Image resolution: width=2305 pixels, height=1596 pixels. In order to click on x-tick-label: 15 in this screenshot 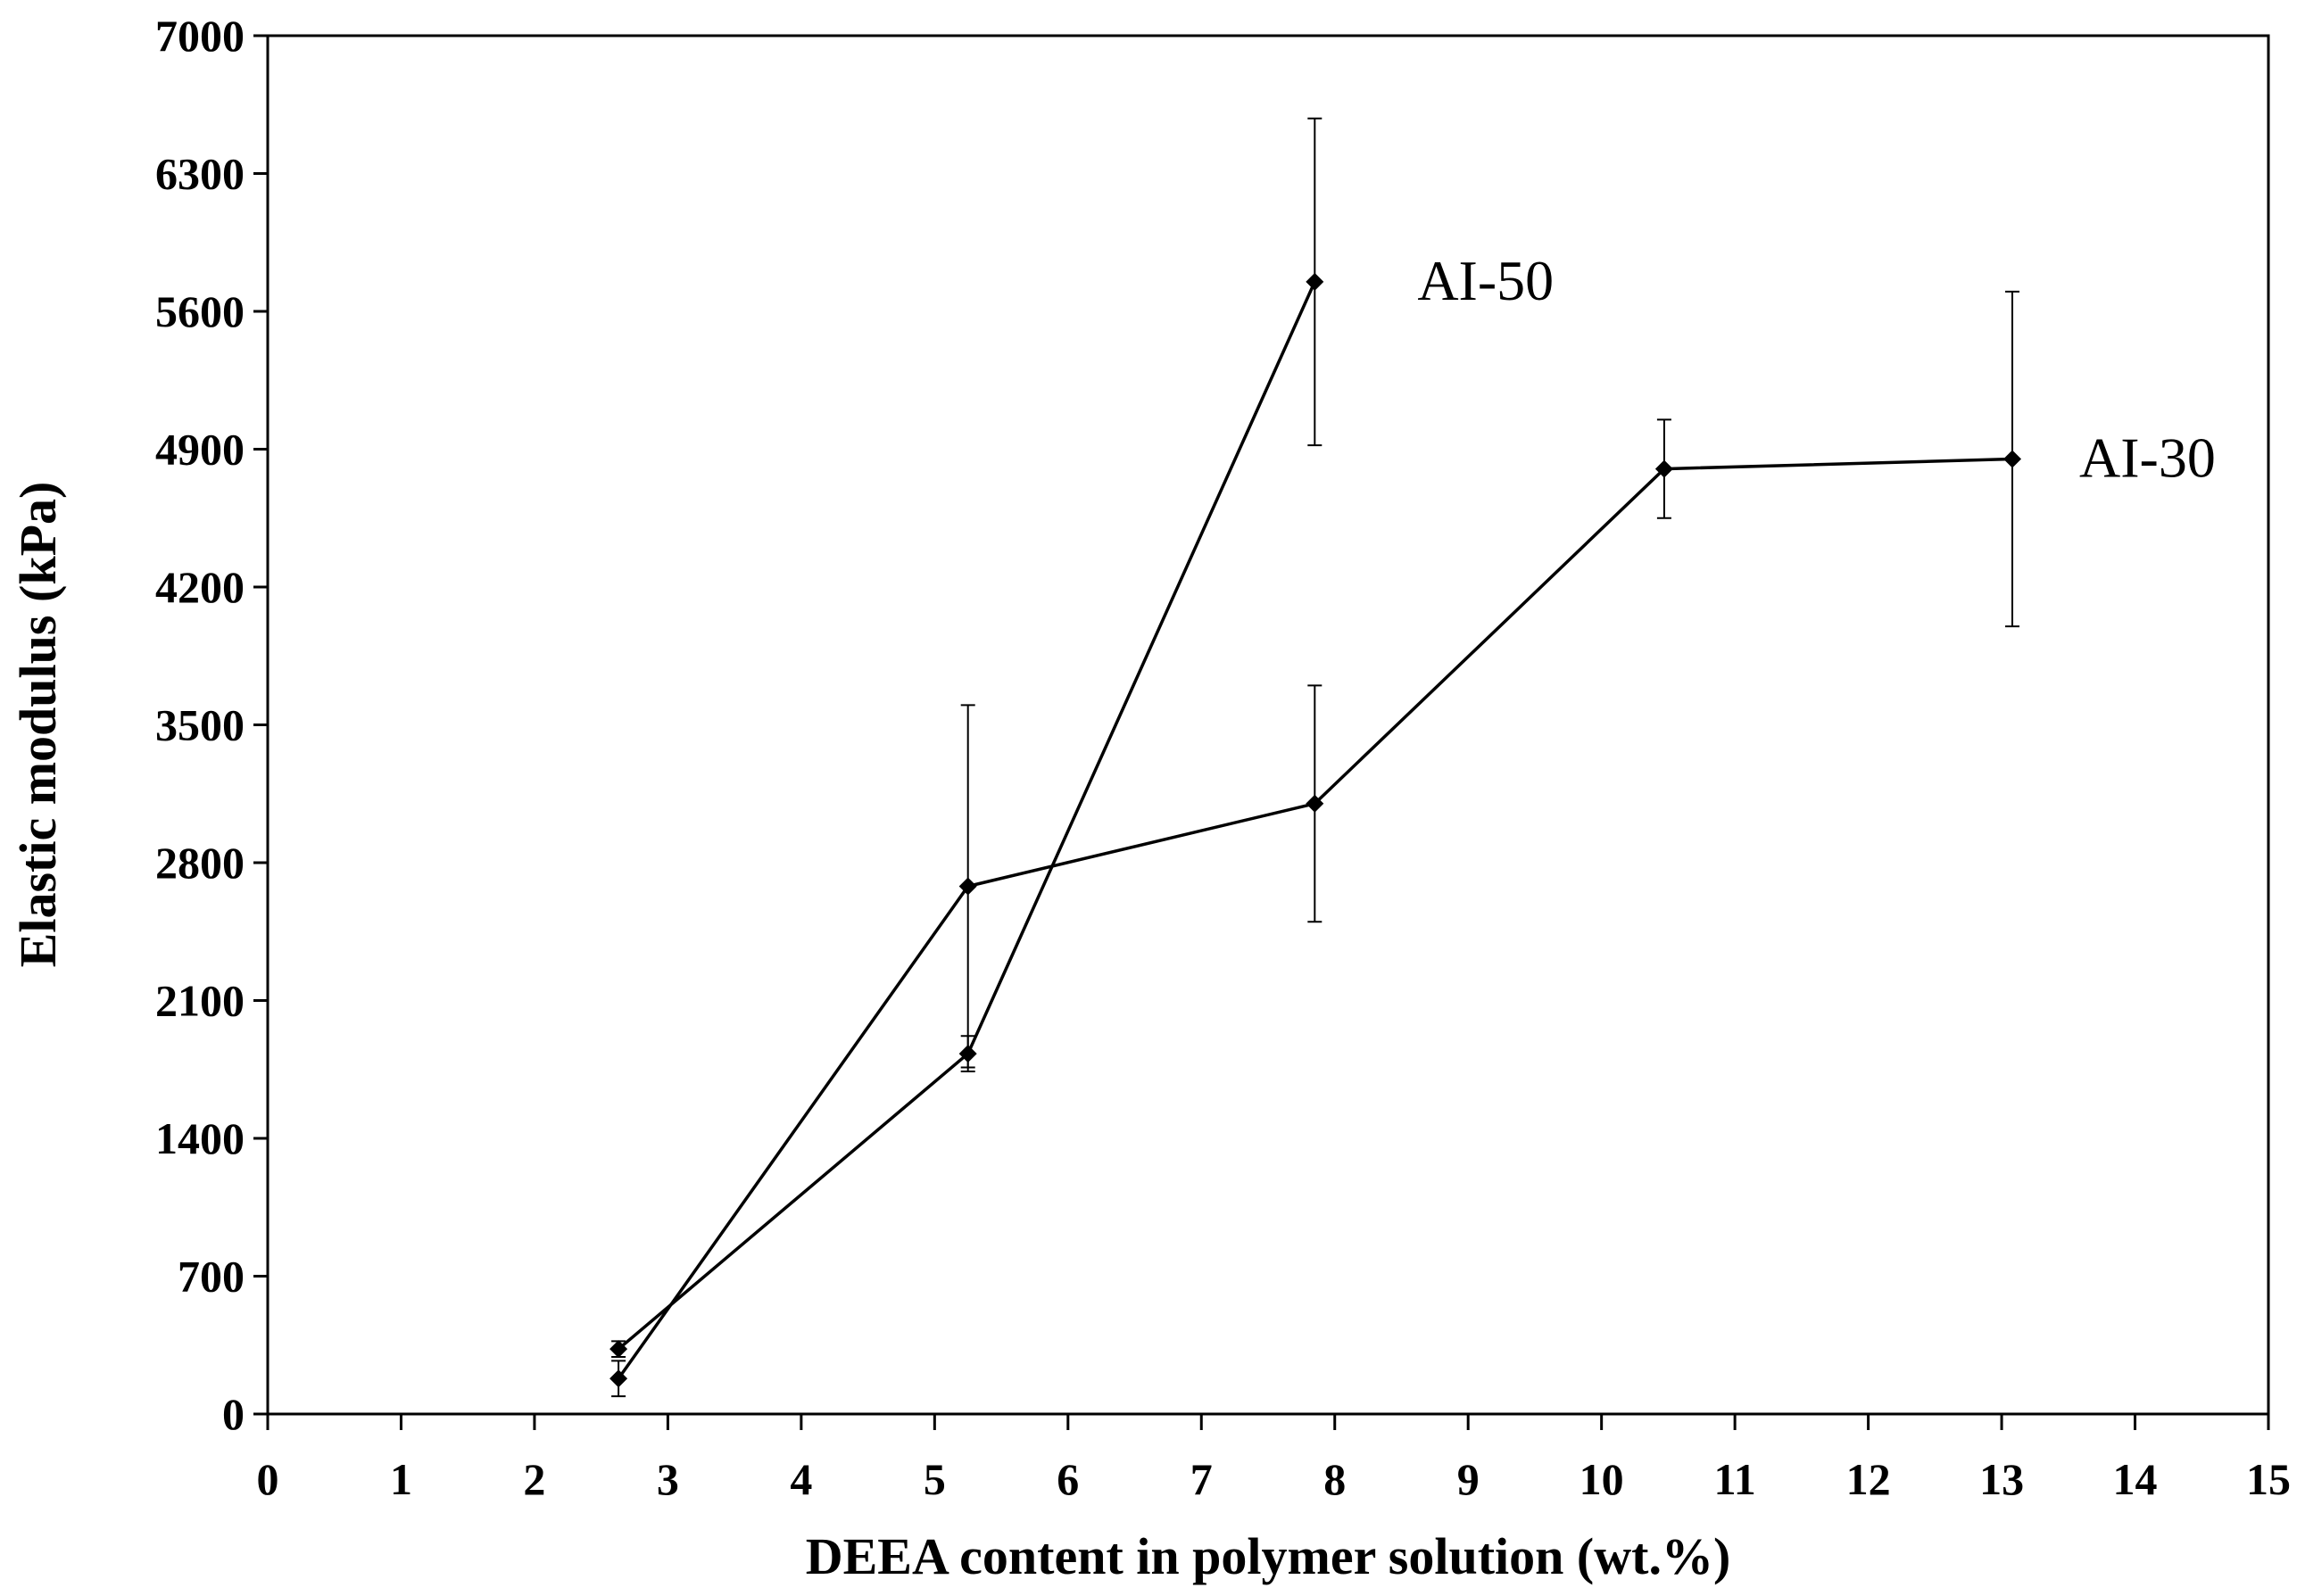, I will do `click(2268, 1479)`.